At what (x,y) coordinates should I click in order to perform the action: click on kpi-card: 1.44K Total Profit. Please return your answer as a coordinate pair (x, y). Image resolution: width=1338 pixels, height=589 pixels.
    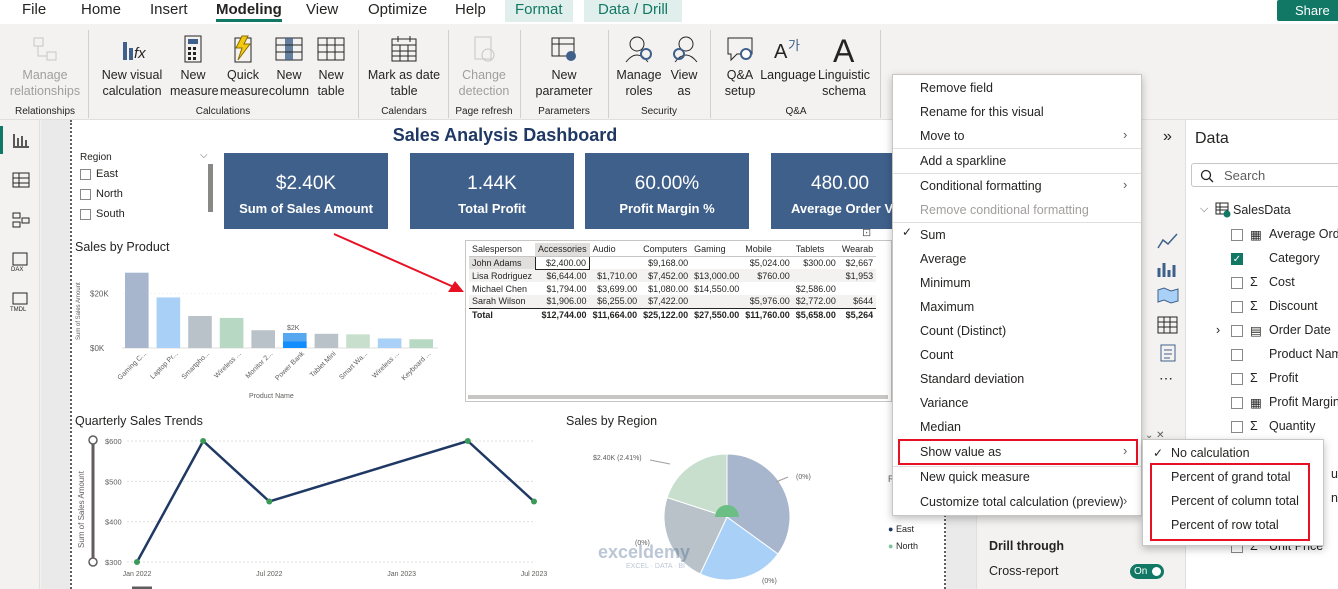
    Looking at the image, I should click on (492, 191).